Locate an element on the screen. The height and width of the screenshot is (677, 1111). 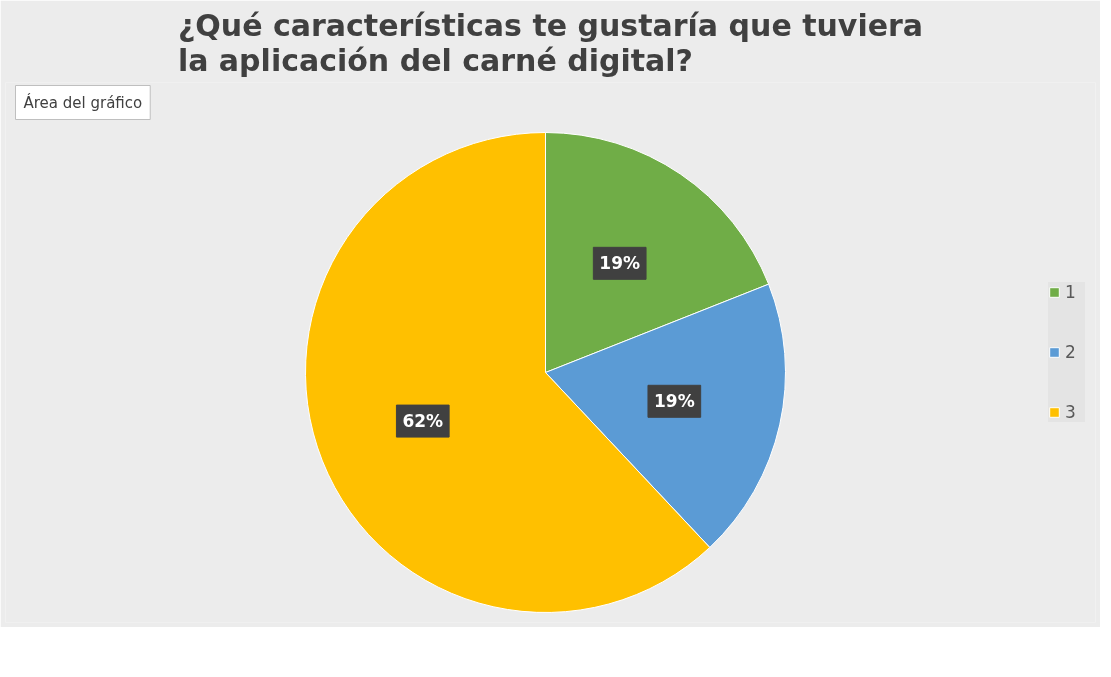
data-label: 62% is located at coordinates (423, 421).